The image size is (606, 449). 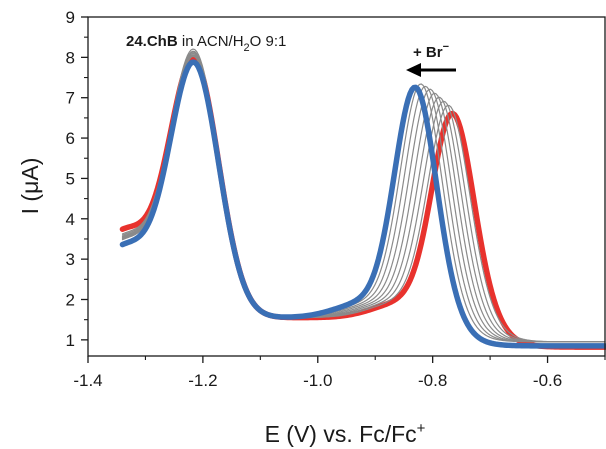 I want to click on x-tick-label: -0.6, so click(x=547, y=380).